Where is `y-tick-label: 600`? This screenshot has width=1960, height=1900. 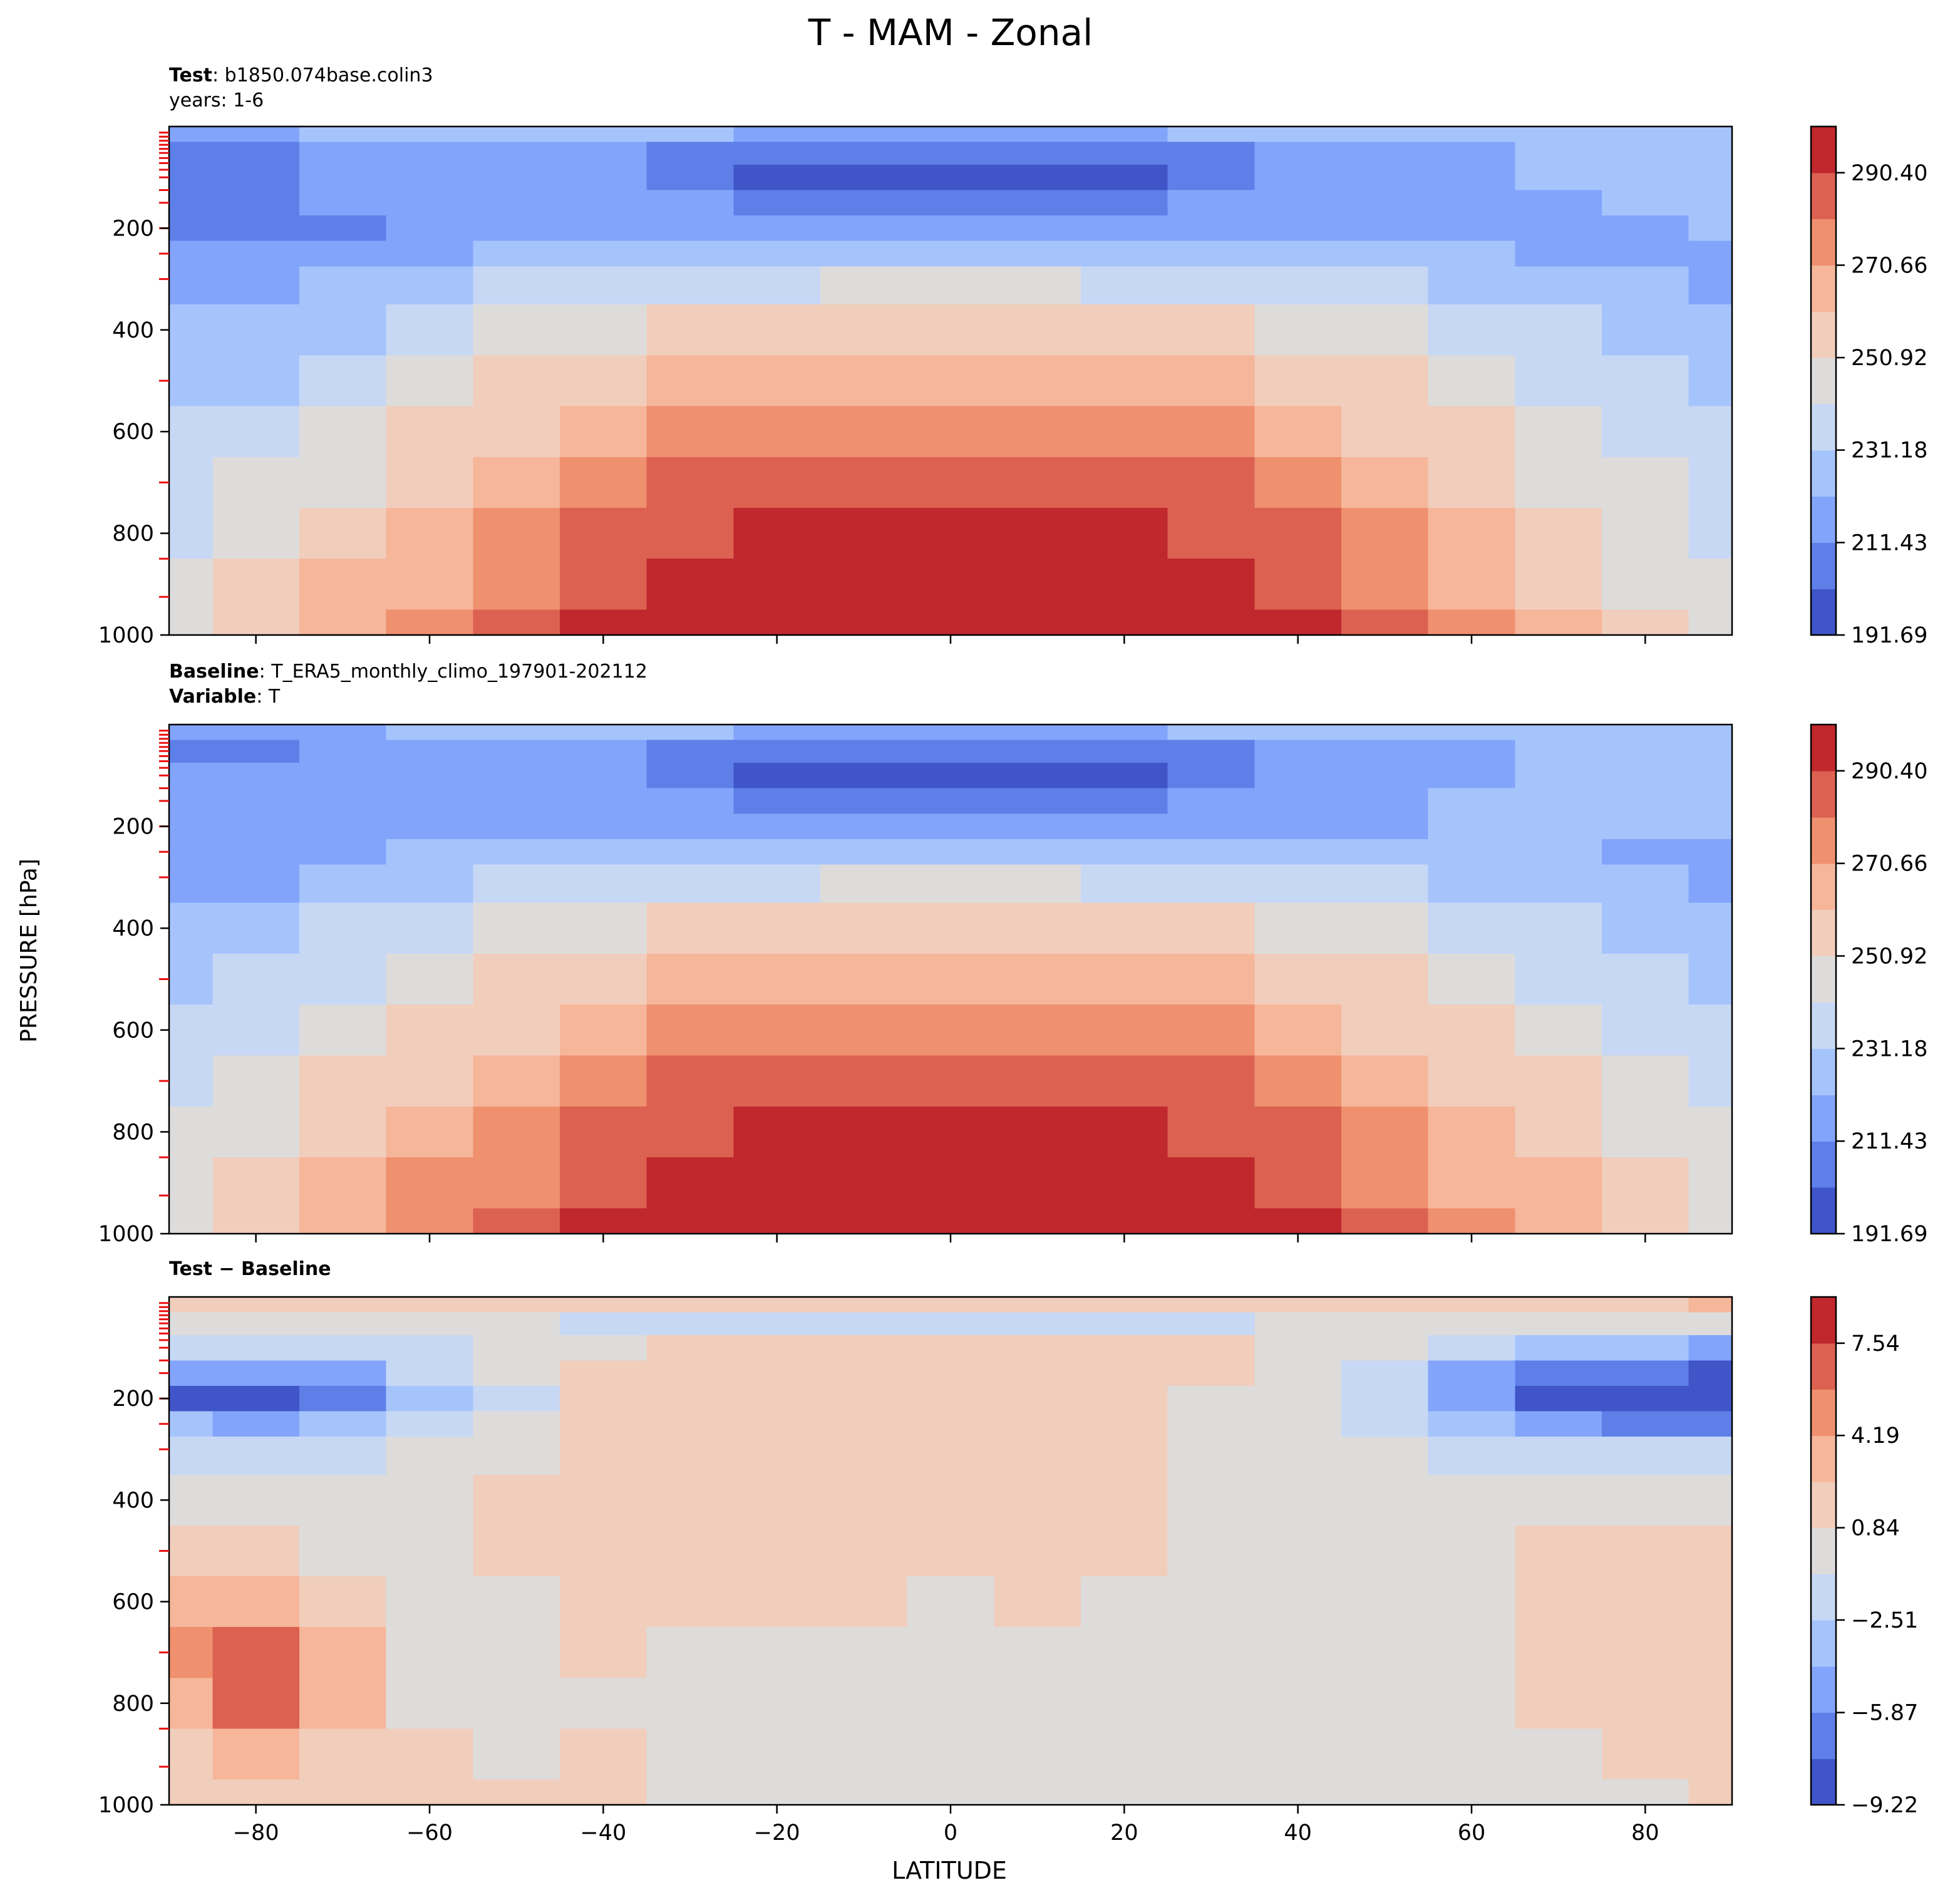
y-tick-label: 600 is located at coordinates (133, 1030).